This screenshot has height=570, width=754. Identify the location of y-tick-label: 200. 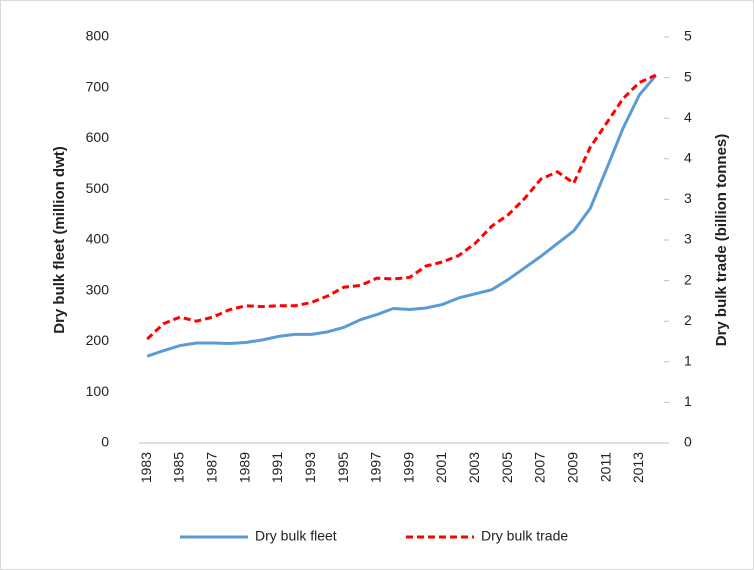
(98, 340).